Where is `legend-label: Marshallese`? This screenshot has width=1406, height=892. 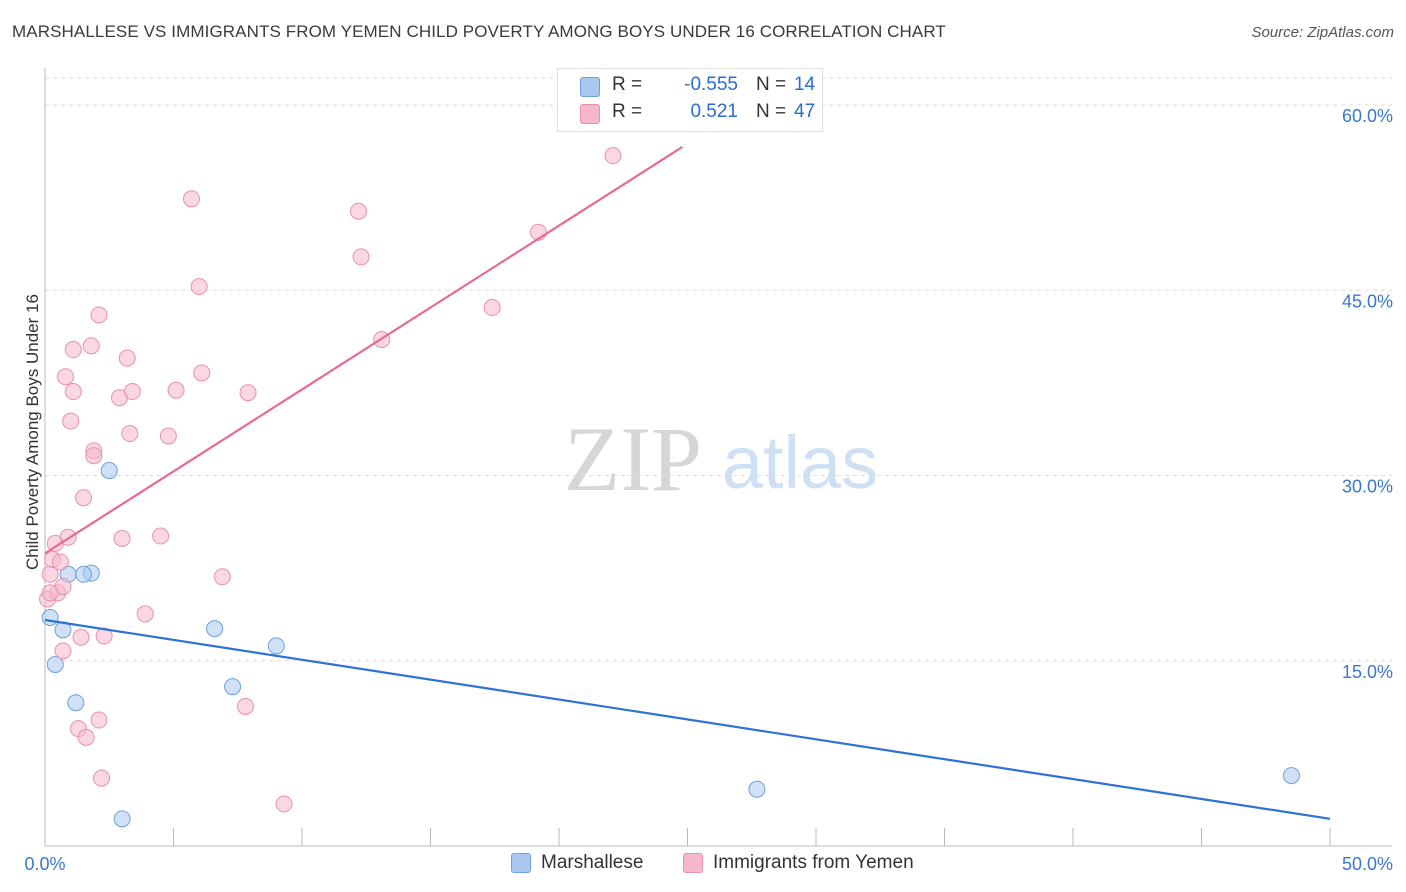
legend-label: Marshallese is located at coordinates (592, 862).